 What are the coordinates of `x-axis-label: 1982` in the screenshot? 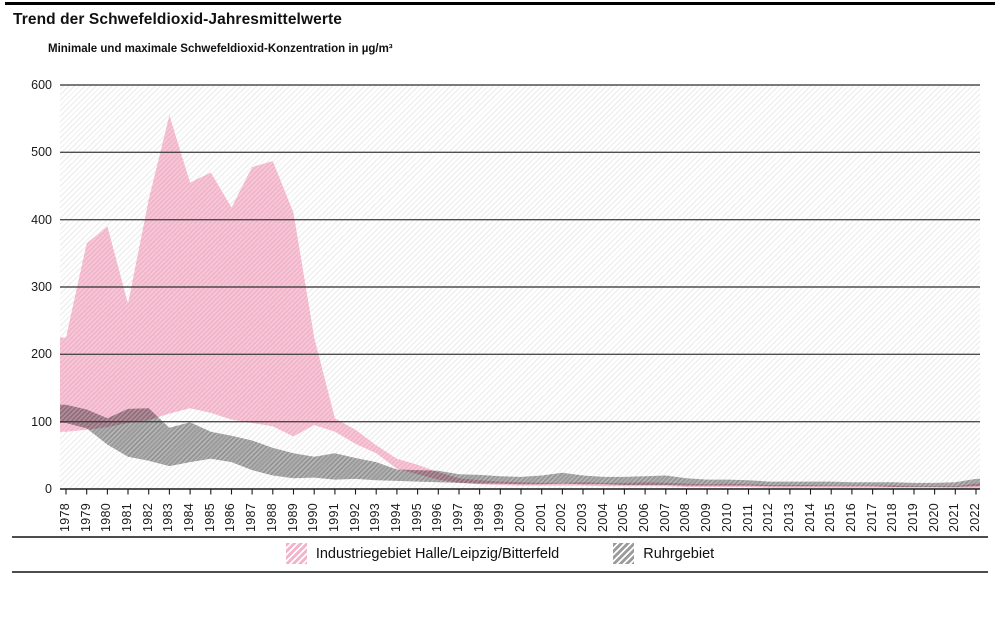 It's located at (147, 517).